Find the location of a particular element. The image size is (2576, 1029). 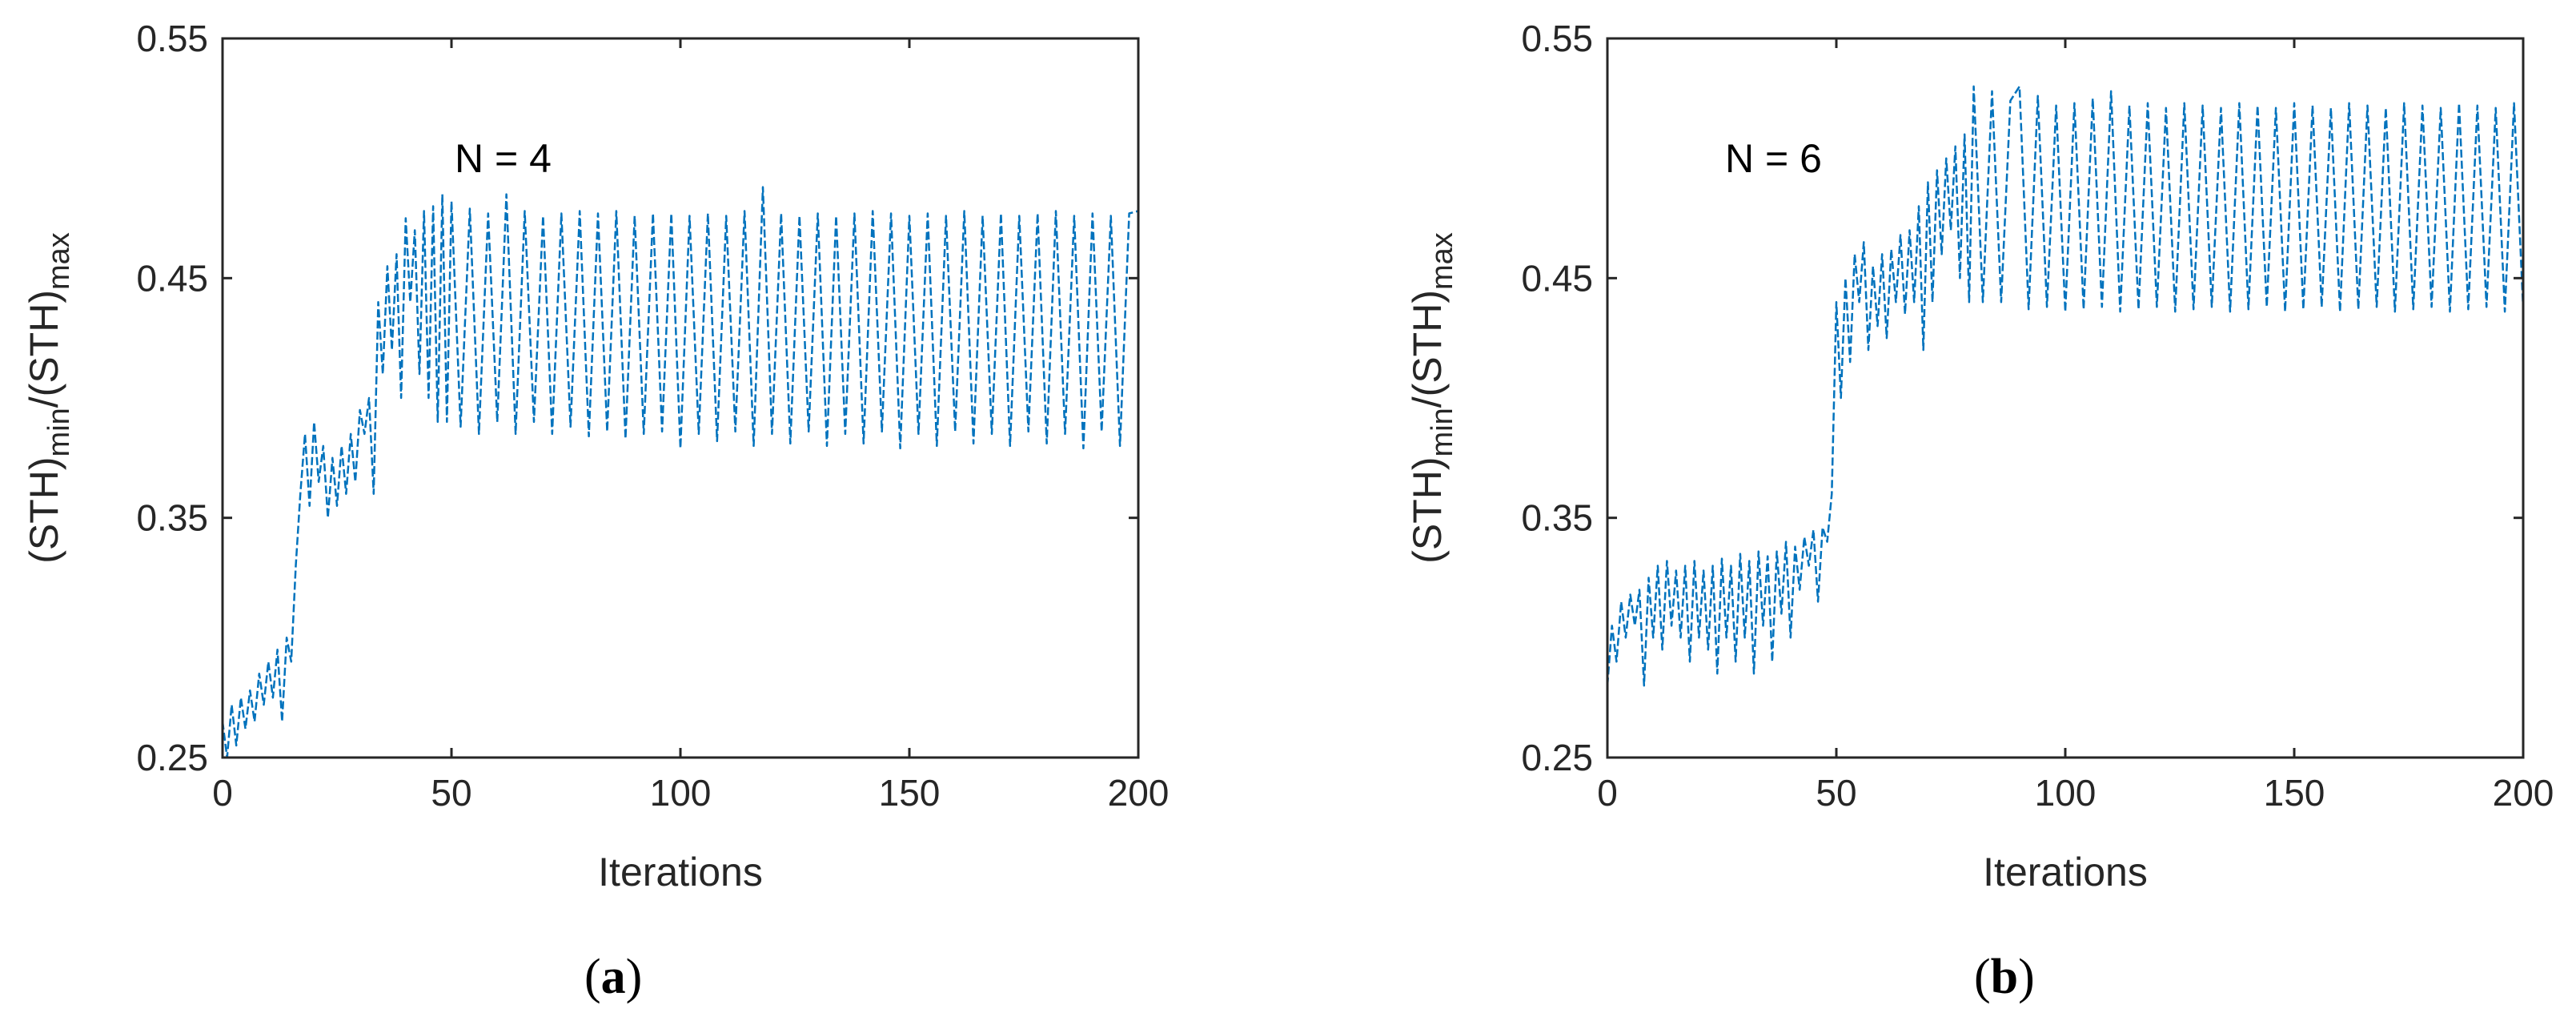

panel-a-x-axis-label: Iterations is located at coordinates (680, 872).